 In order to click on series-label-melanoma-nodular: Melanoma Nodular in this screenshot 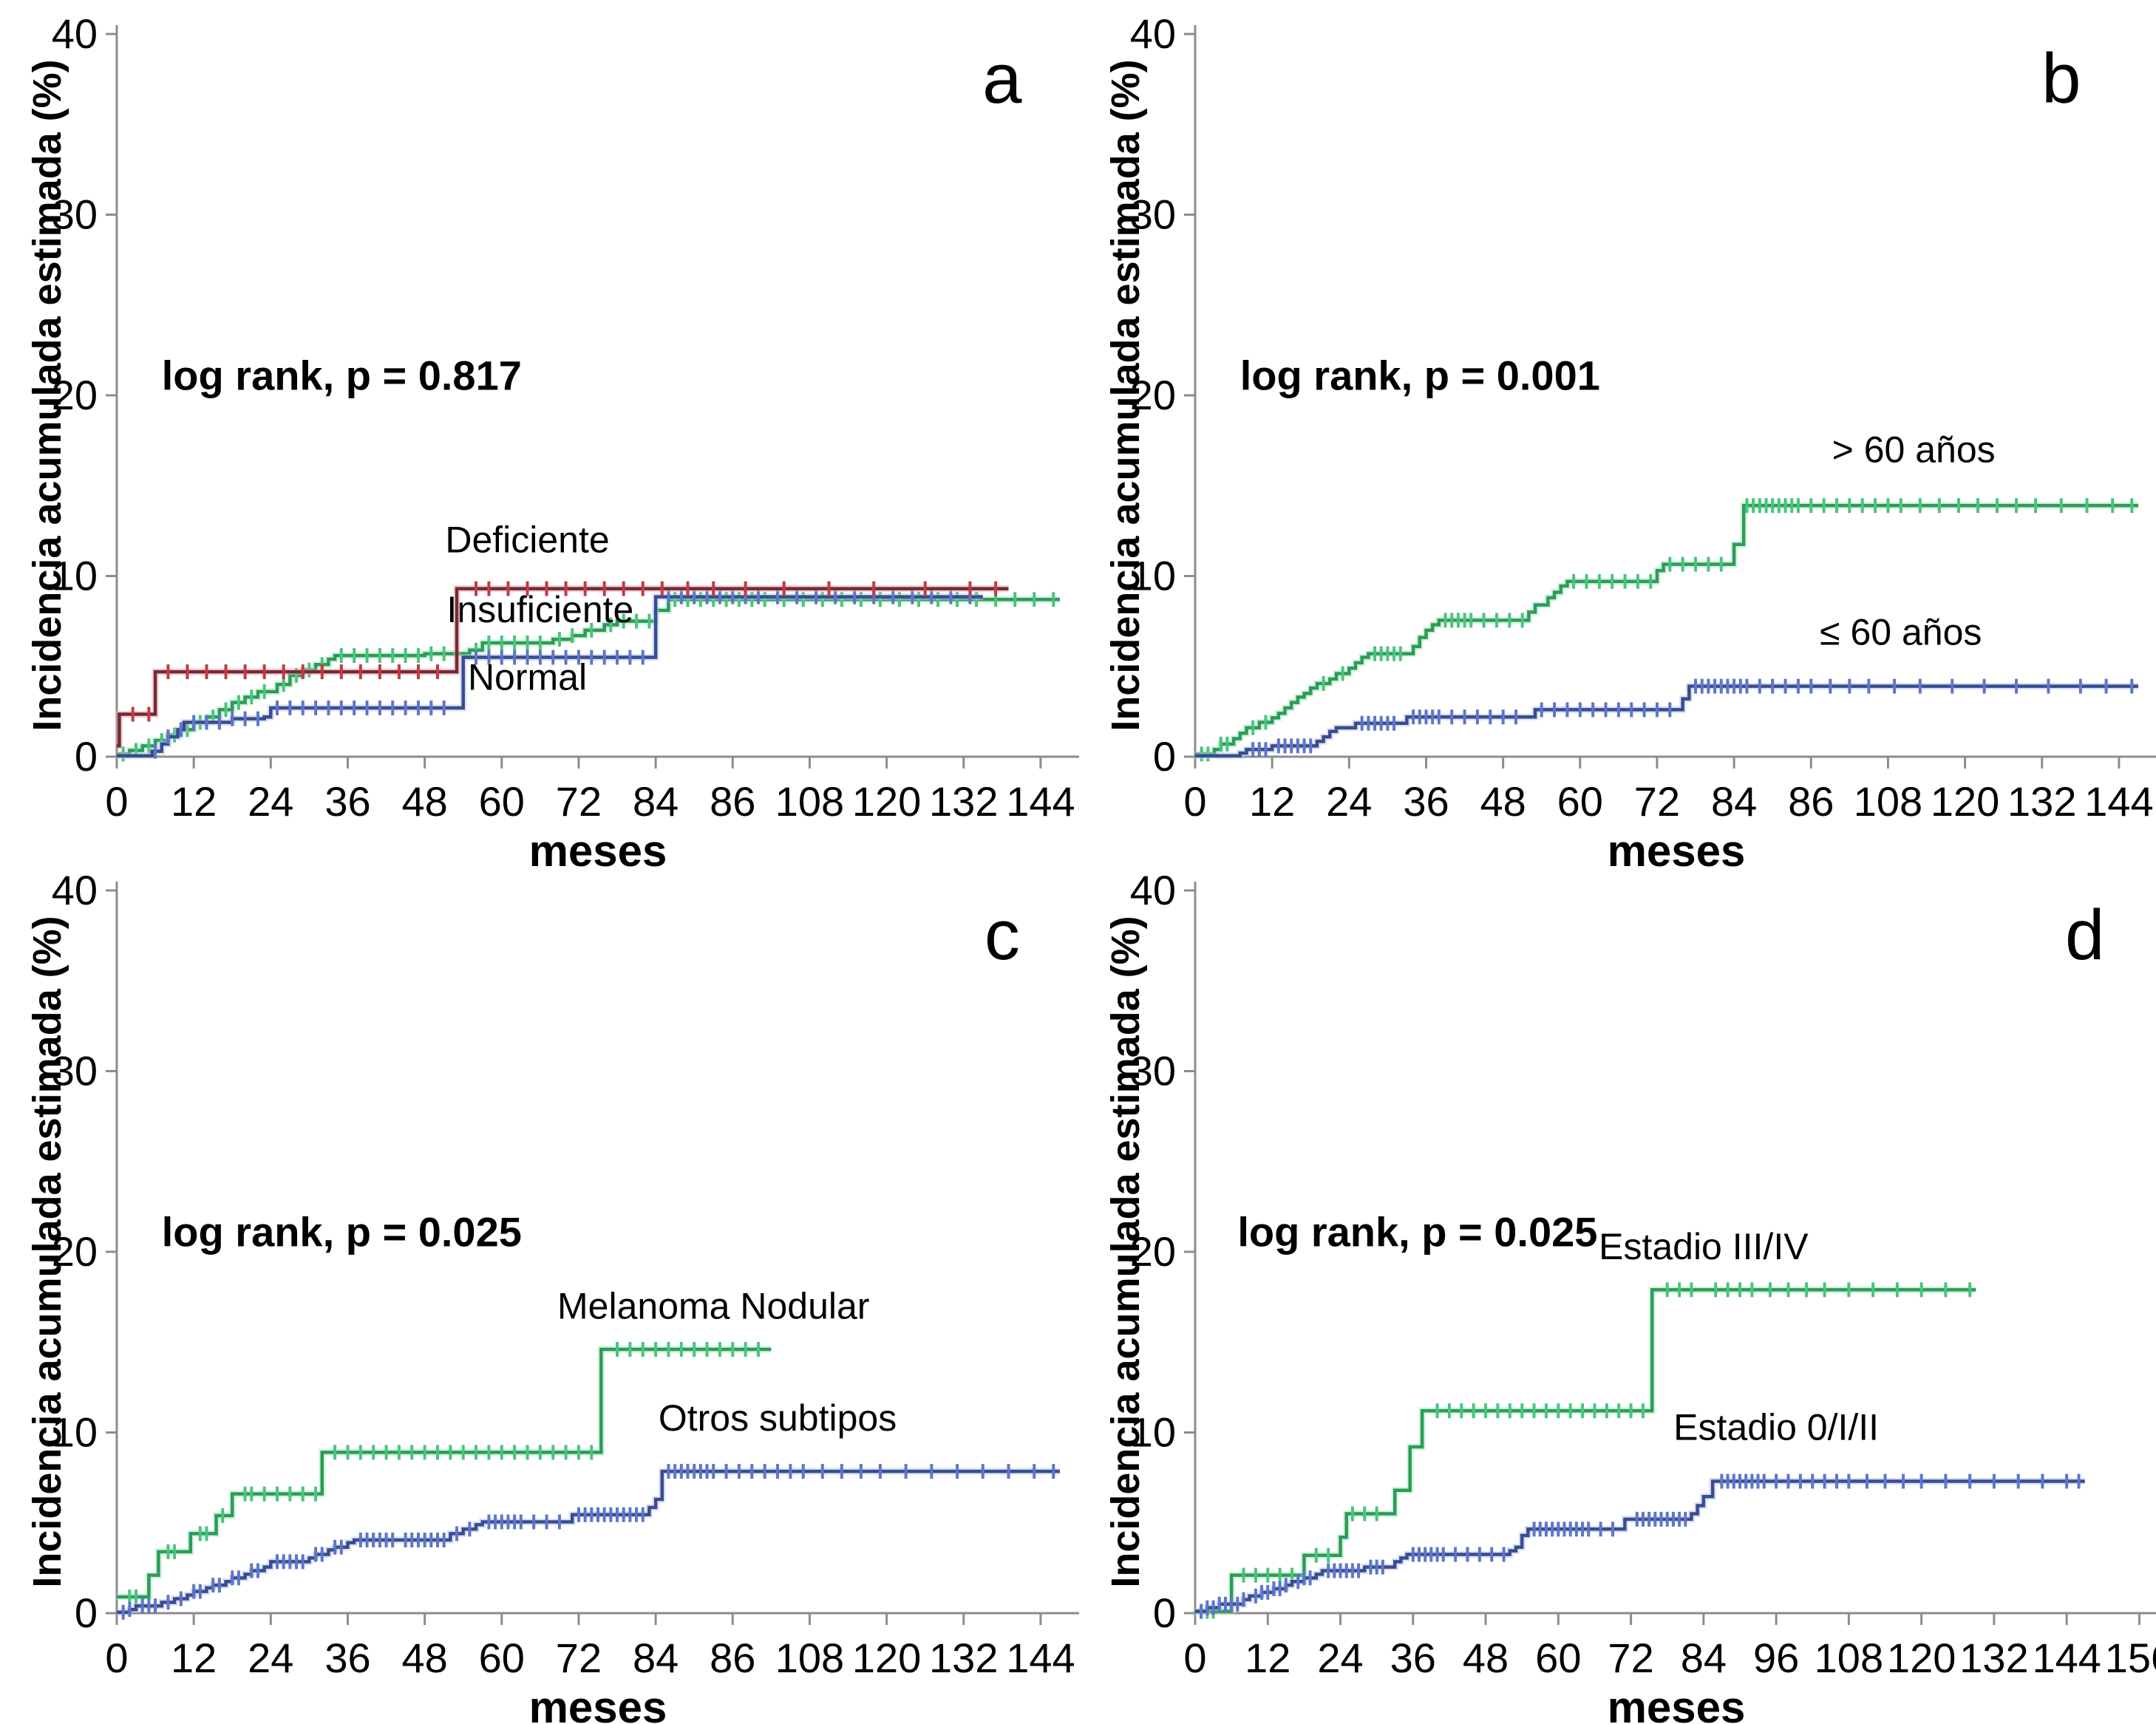, I will do `click(713, 1305)`.